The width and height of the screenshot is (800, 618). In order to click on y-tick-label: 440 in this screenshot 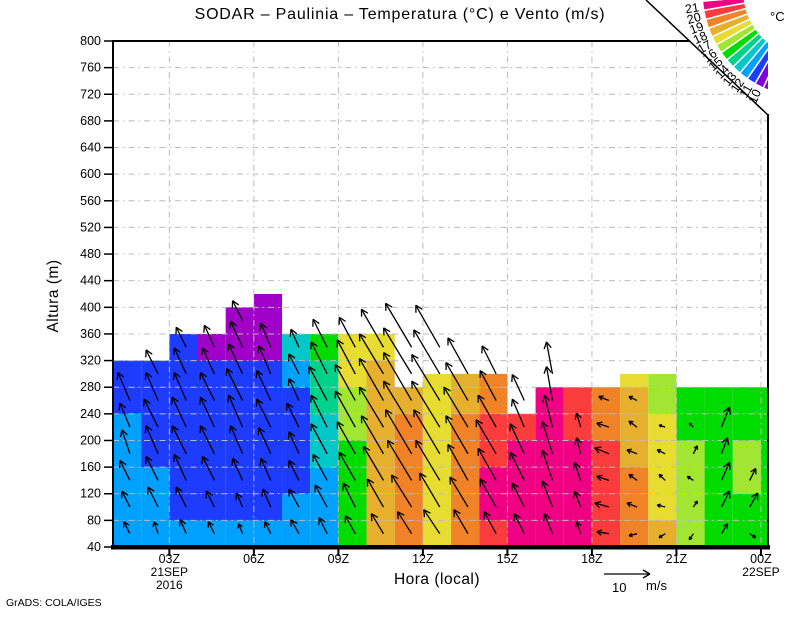, I will do `click(90, 281)`.